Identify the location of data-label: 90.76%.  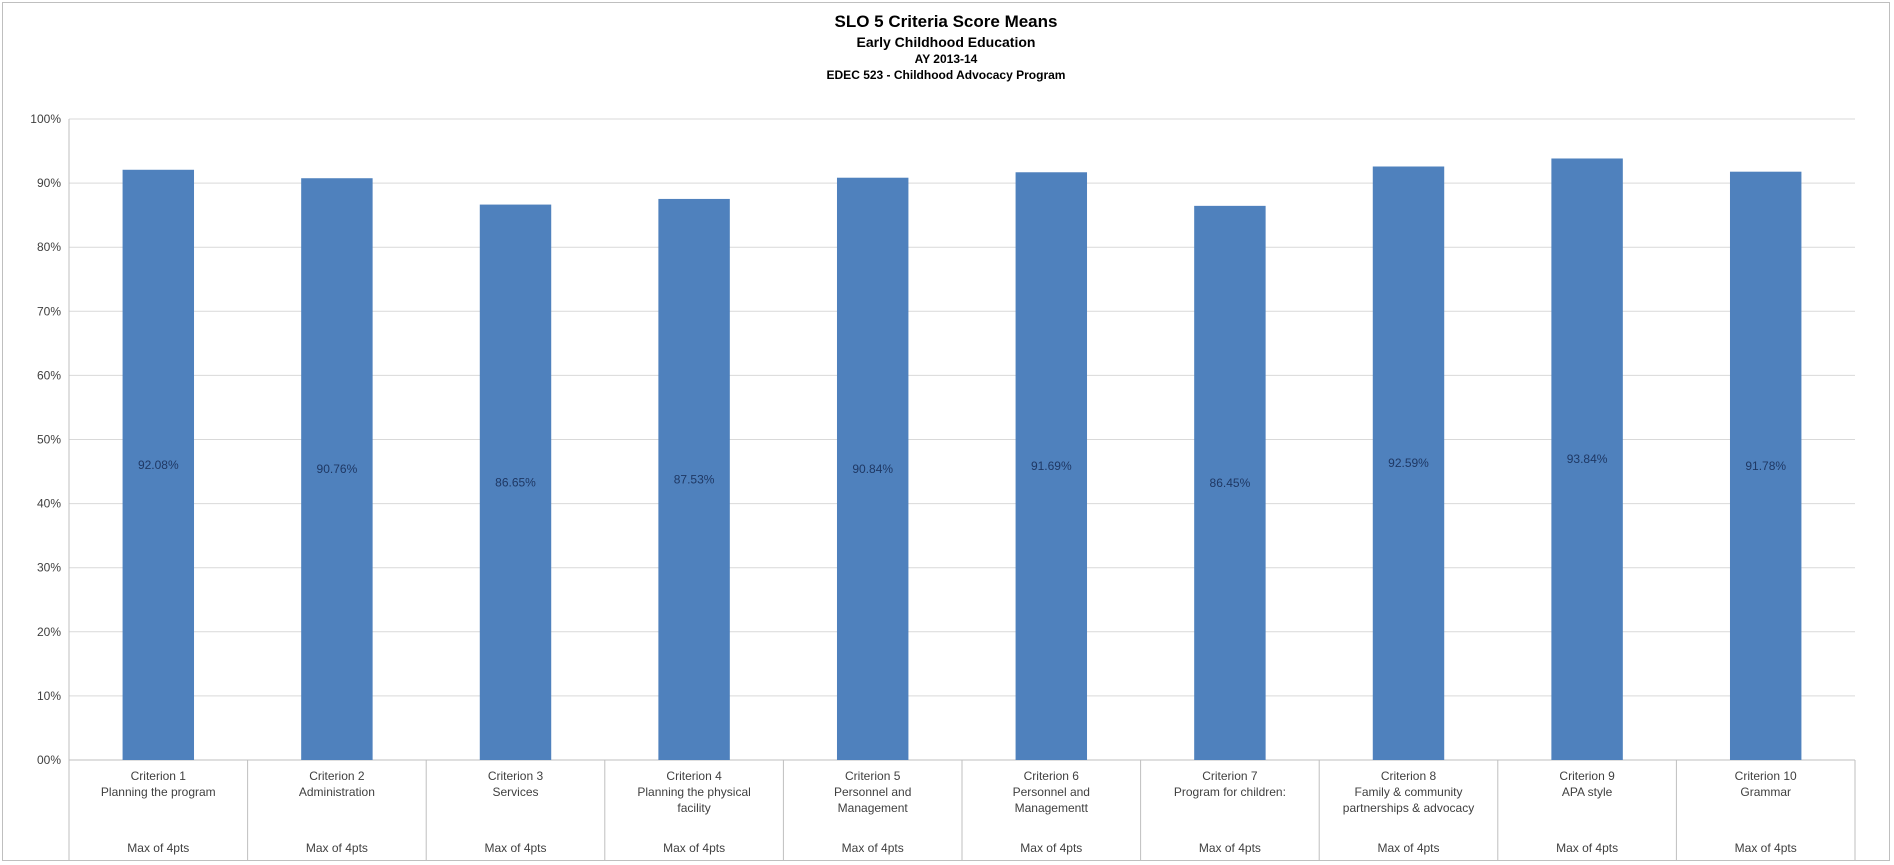
(337, 469).